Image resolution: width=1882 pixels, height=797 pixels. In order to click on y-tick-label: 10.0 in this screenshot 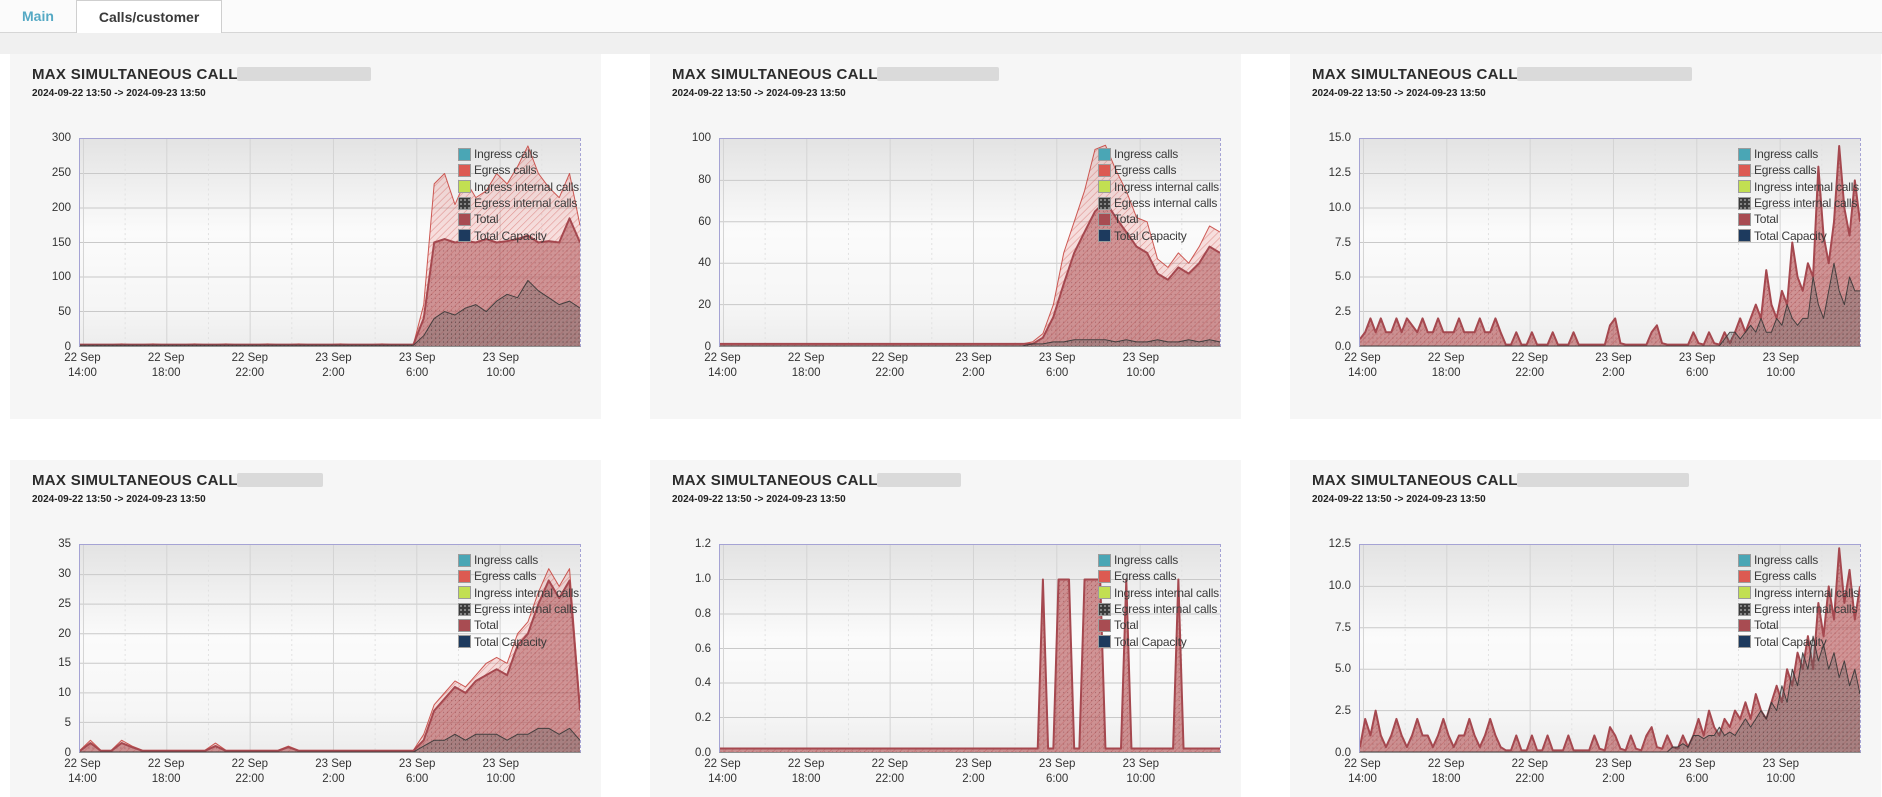, I will do `click(1339, 585)`.